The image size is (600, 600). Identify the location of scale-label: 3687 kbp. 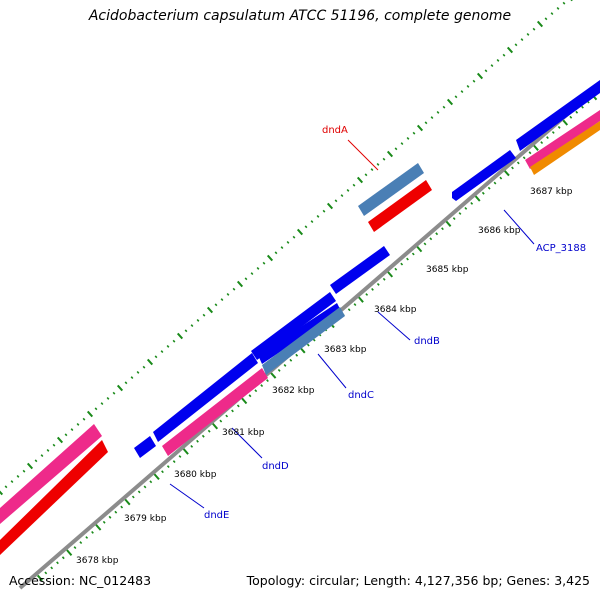
(551, 192).